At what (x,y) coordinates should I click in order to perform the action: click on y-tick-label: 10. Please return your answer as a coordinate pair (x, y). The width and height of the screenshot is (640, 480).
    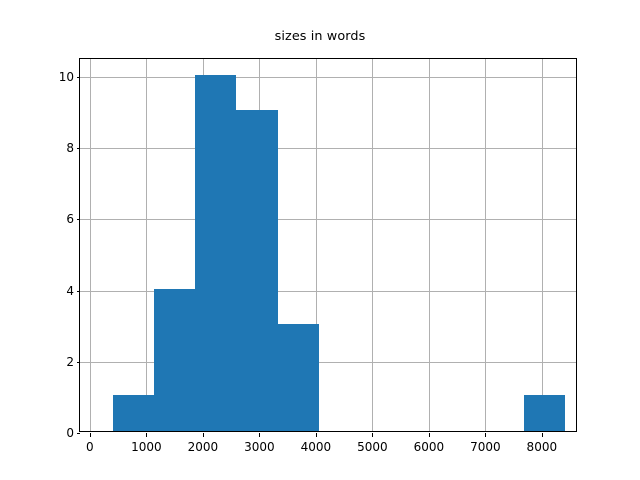
    Looking at the image, I should click on (66, 76).